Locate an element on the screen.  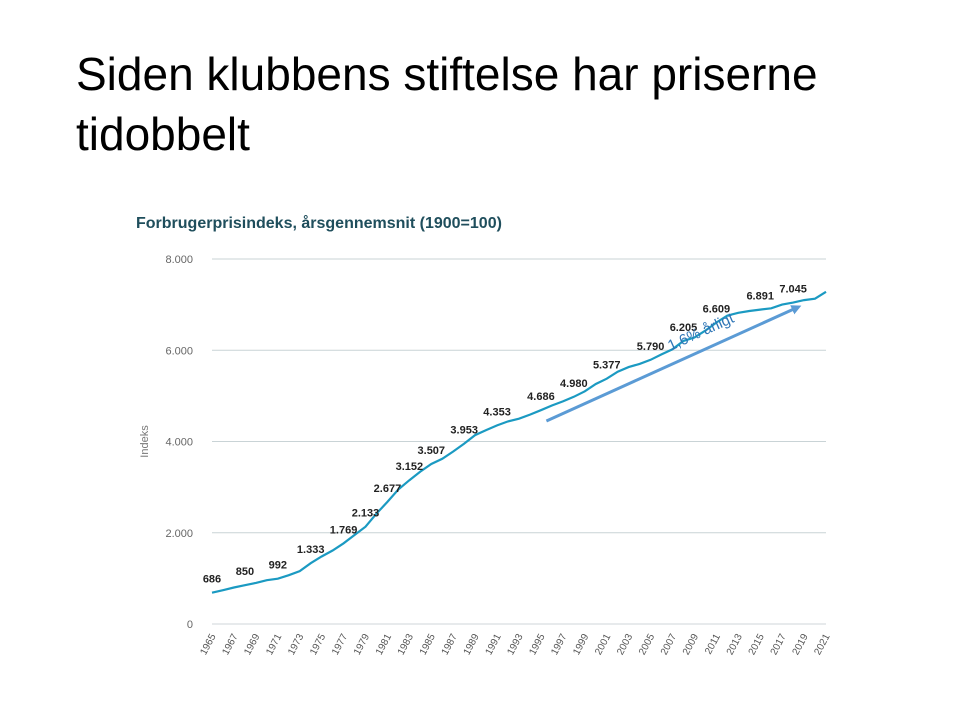
data-label: 3.507 is located at coordinates (432, 451).